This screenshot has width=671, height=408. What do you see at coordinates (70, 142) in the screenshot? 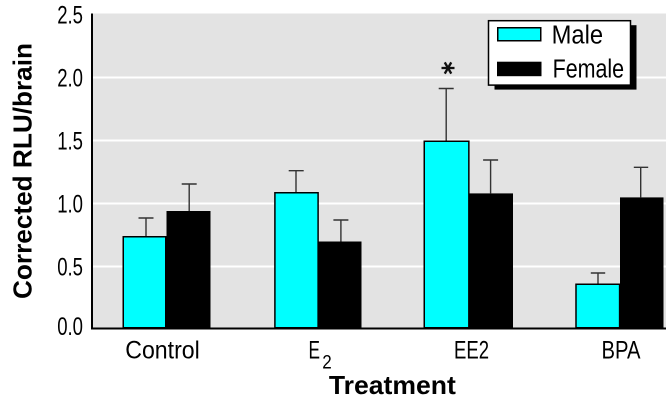
I see `svg-text: 1.5` at bounding box center [70, 142].